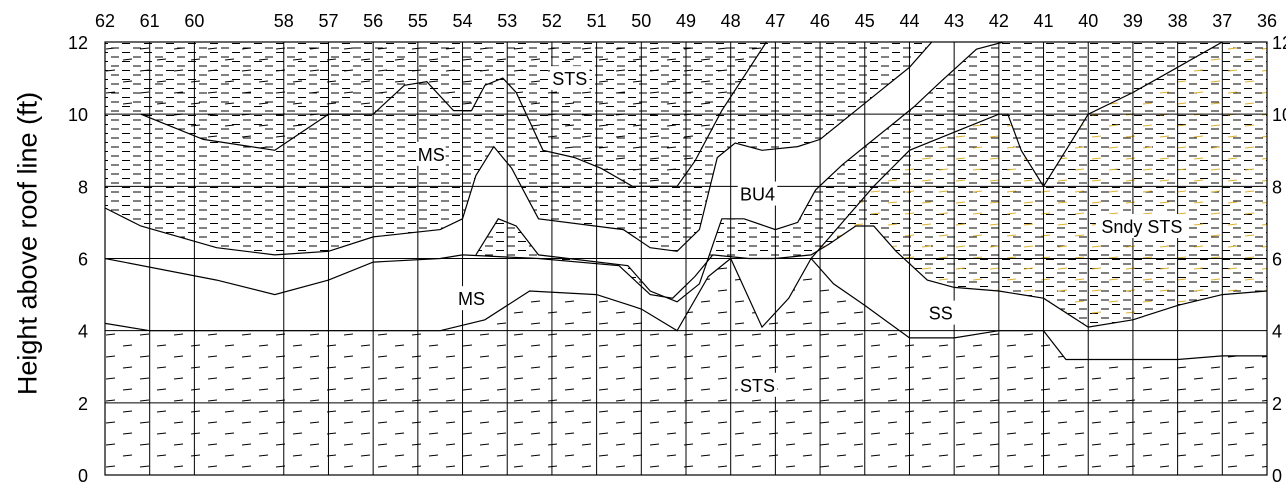 This screenshot has width=1286, height=486. What do you see at coordinates (453, 114) in the screenshot?
I see `top-sts-base-line` at bounding box center [453, 114].